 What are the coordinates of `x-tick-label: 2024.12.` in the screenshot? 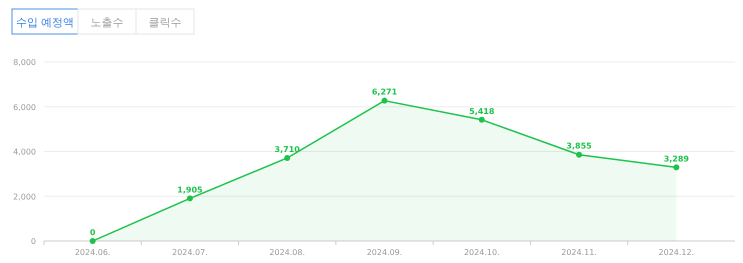 It's located at (676, 252).